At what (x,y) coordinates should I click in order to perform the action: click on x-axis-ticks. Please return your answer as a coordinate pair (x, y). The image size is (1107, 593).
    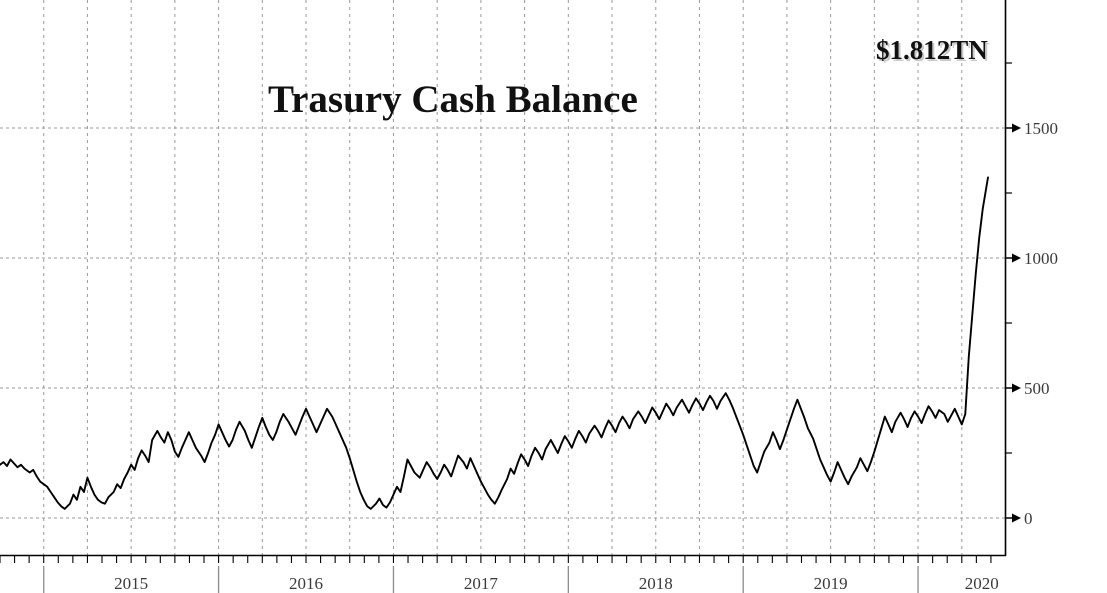
    Looking at the image, I should click on (496, 559).